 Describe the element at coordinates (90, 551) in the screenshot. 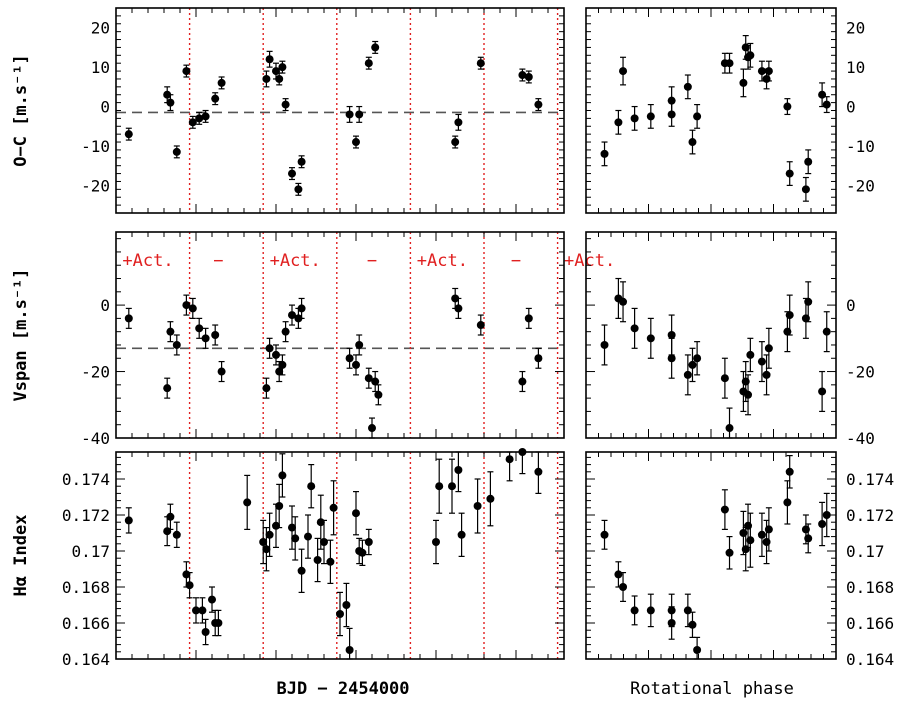

I see `y-tick-label: 0.17` at that location.